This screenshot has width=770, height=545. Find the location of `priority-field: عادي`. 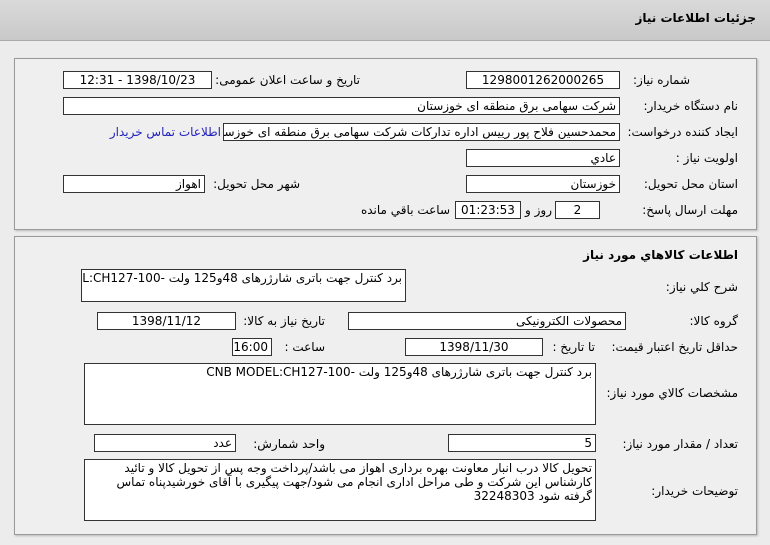

priority-field: عادي is located at coordinates (543, 158).